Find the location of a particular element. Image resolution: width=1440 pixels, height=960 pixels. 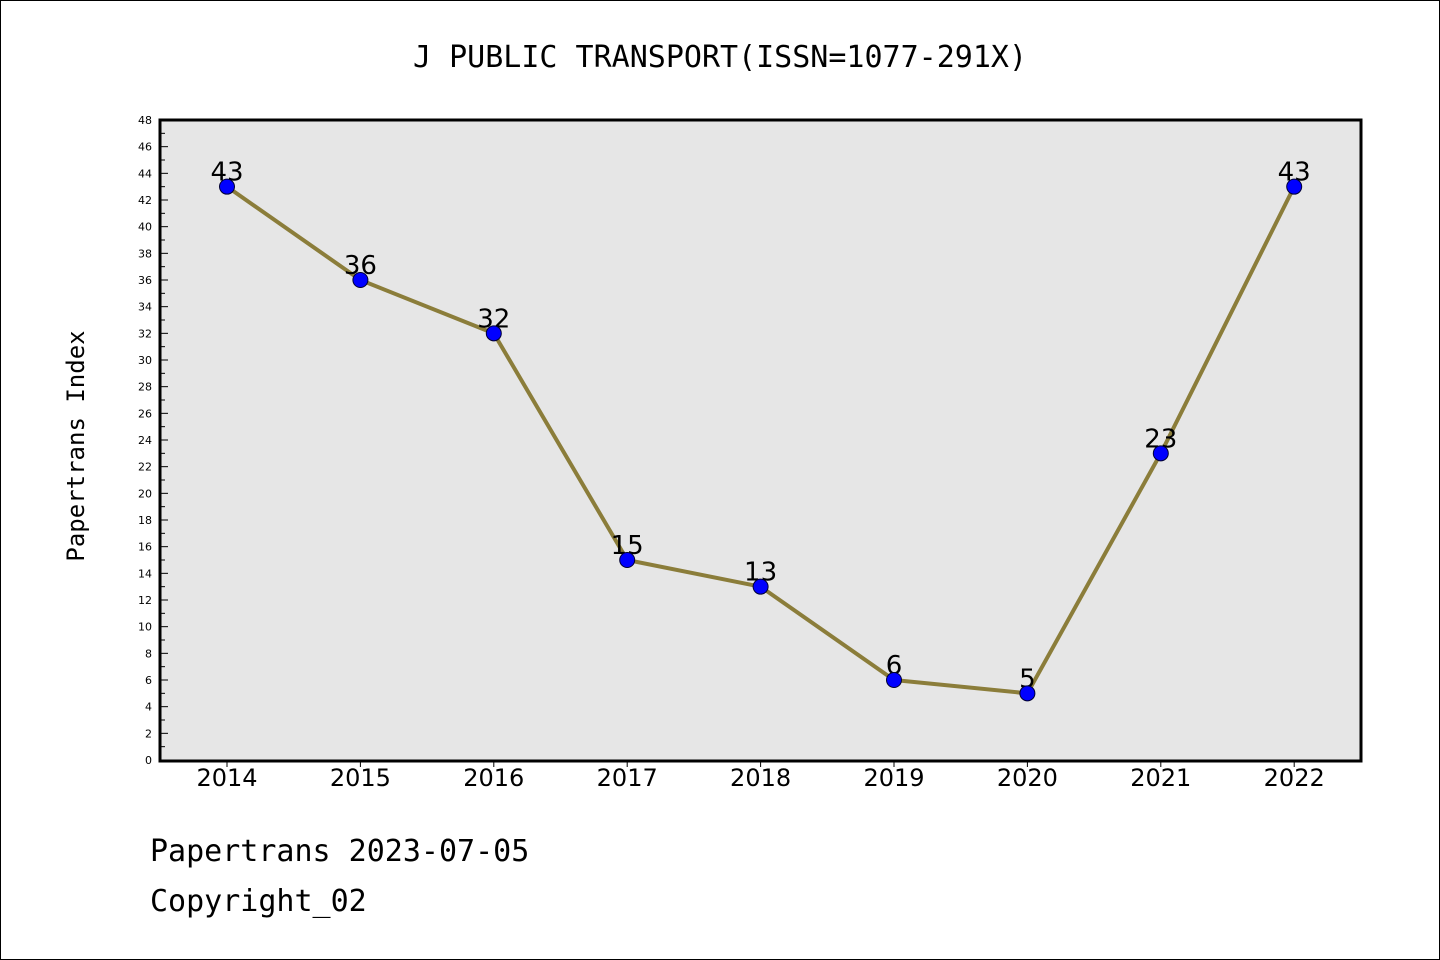

y-tick-label: 44 is located at coordinates (145, 173).